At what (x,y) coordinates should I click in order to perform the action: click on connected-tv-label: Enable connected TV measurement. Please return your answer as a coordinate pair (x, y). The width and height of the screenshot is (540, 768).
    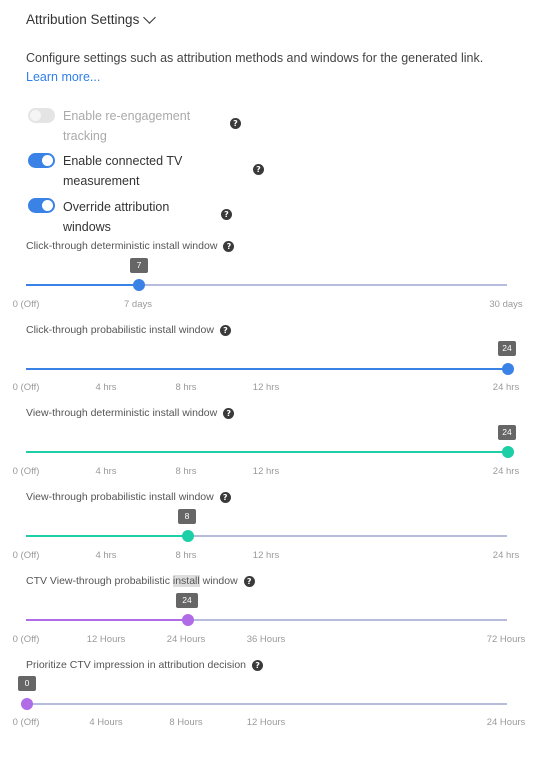
    Looking at the image, I should click on (123, 171).